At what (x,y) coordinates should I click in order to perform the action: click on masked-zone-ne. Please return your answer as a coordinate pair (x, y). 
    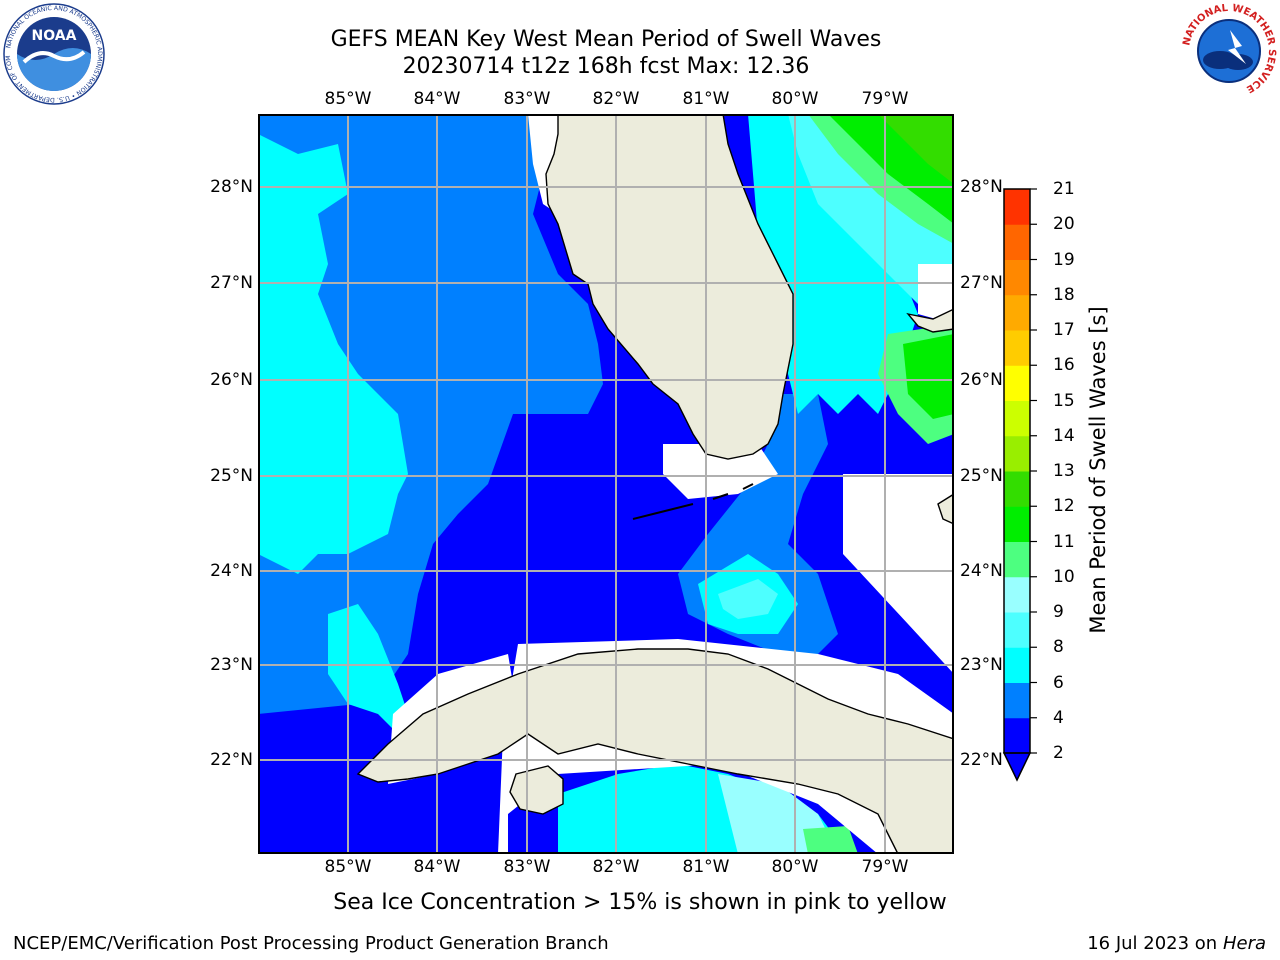
    Looking at the image, I should click on (936, 294).